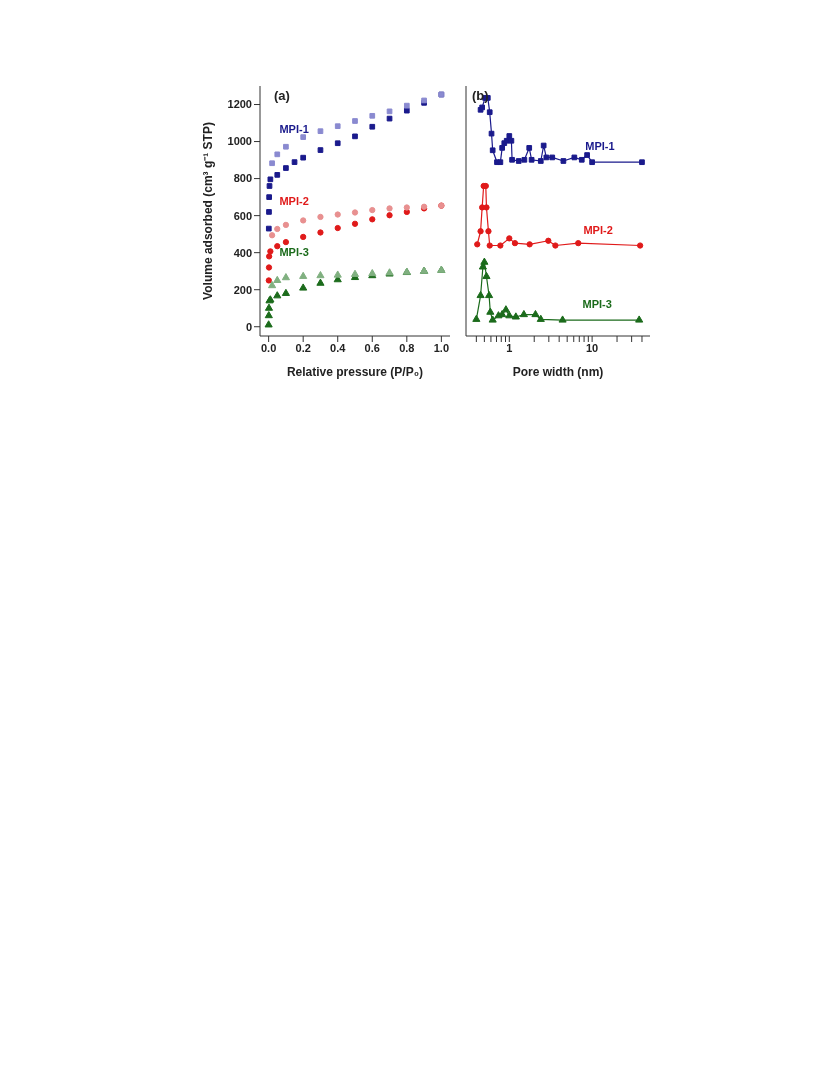 This screenshot has width=833, height=1091. I want to click on x-tick-label: 0.0, so click(268, 347).